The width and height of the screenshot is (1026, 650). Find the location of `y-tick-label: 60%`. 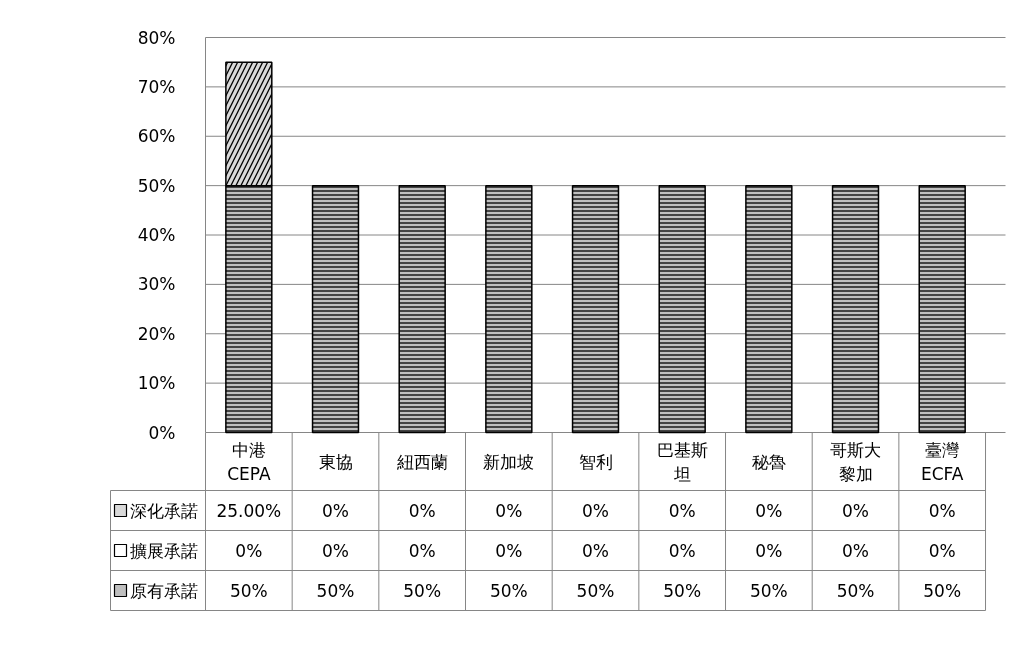

y-tick-label: 60% is located at coordinates (156, 136).